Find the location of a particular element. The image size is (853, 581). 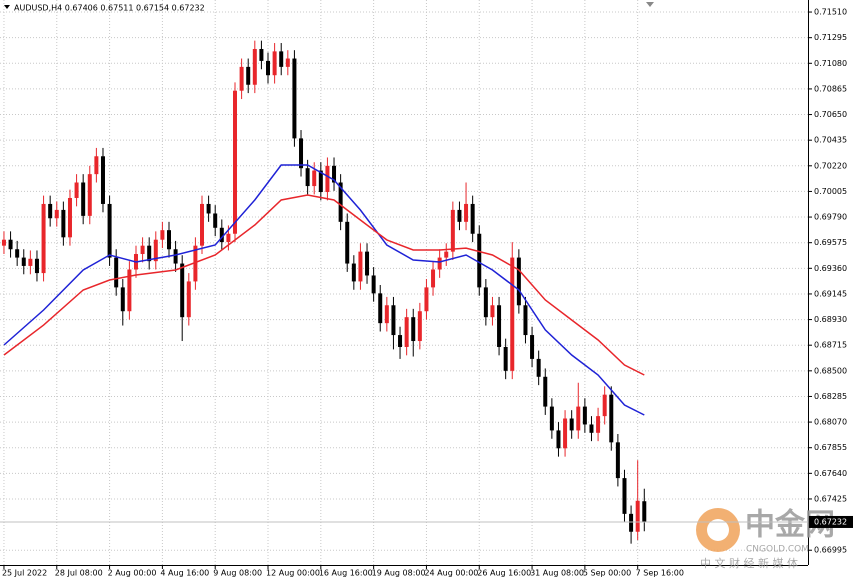

y-tick-label: 0.66995 is located at coordinates (830, 550).